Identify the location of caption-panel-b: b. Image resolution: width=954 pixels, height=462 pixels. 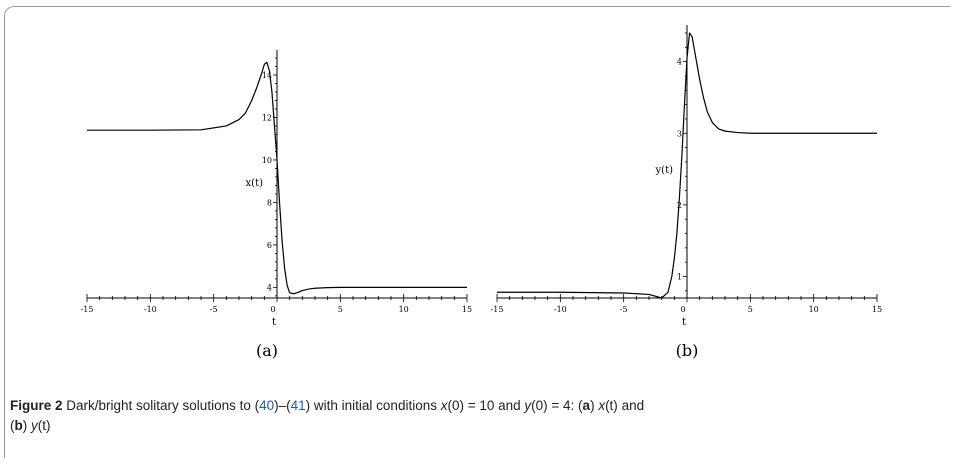
(18, 425).